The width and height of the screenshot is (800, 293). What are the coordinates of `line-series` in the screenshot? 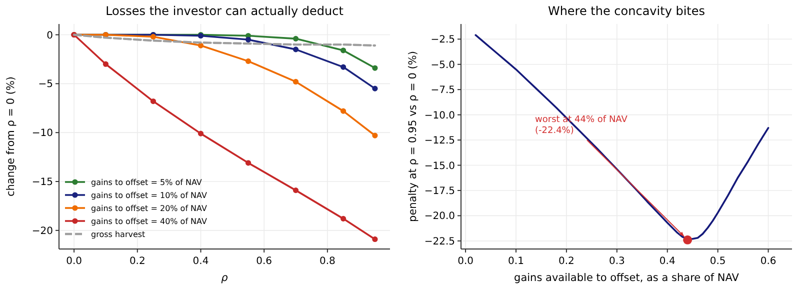 It's located at (224, 40).